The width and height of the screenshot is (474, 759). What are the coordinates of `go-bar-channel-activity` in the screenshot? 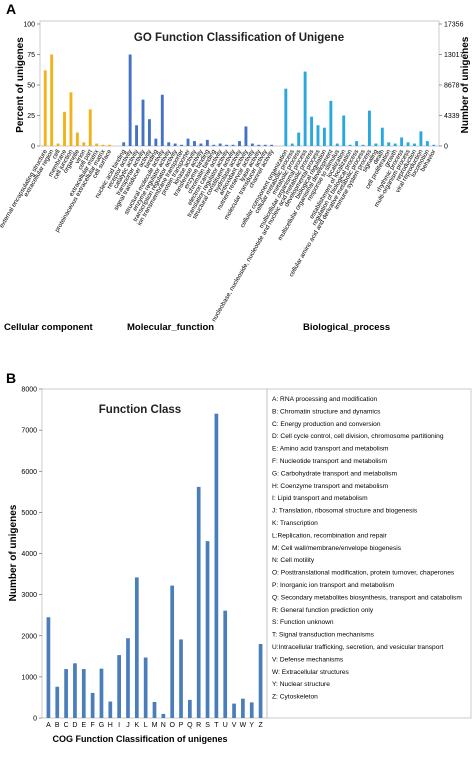 It's located at (272, 145).